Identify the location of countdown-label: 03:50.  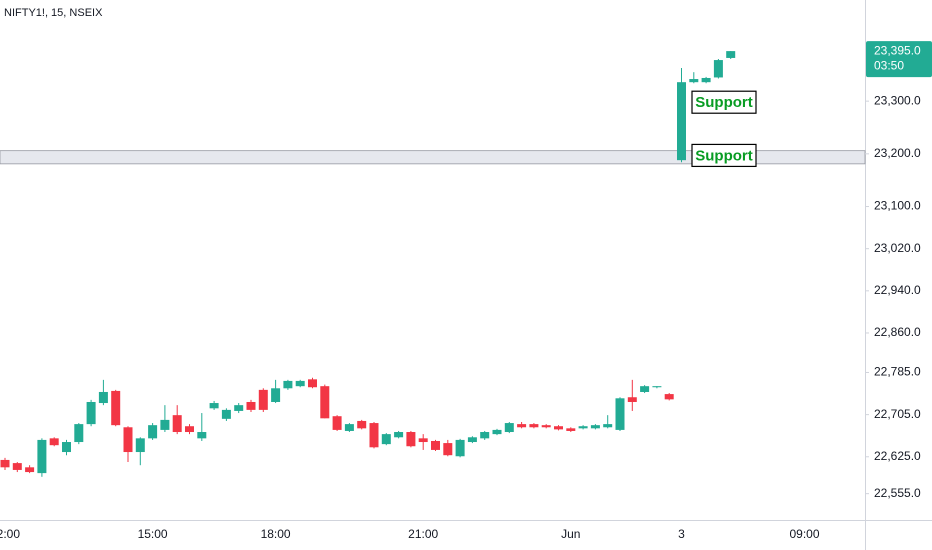
(889, 65).